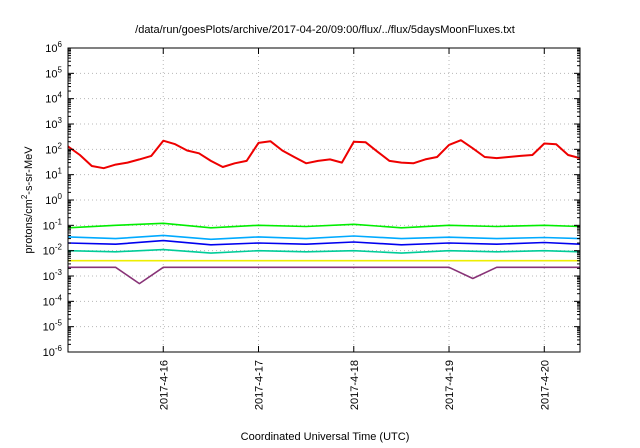  Describe the element at coordinates (53, 250) in the screenshot. I see `y-tick-label: 10⁻²` at that location.